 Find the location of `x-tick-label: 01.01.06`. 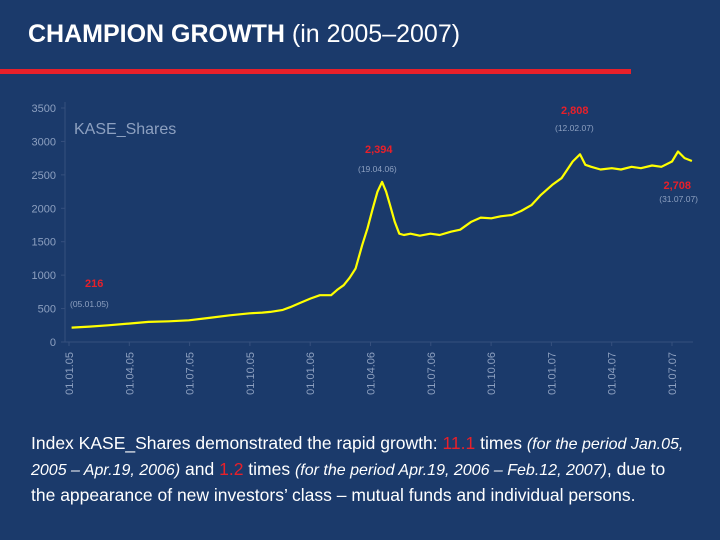

x-tick-label: 01.01.06 is located at coordinates (311, 373).